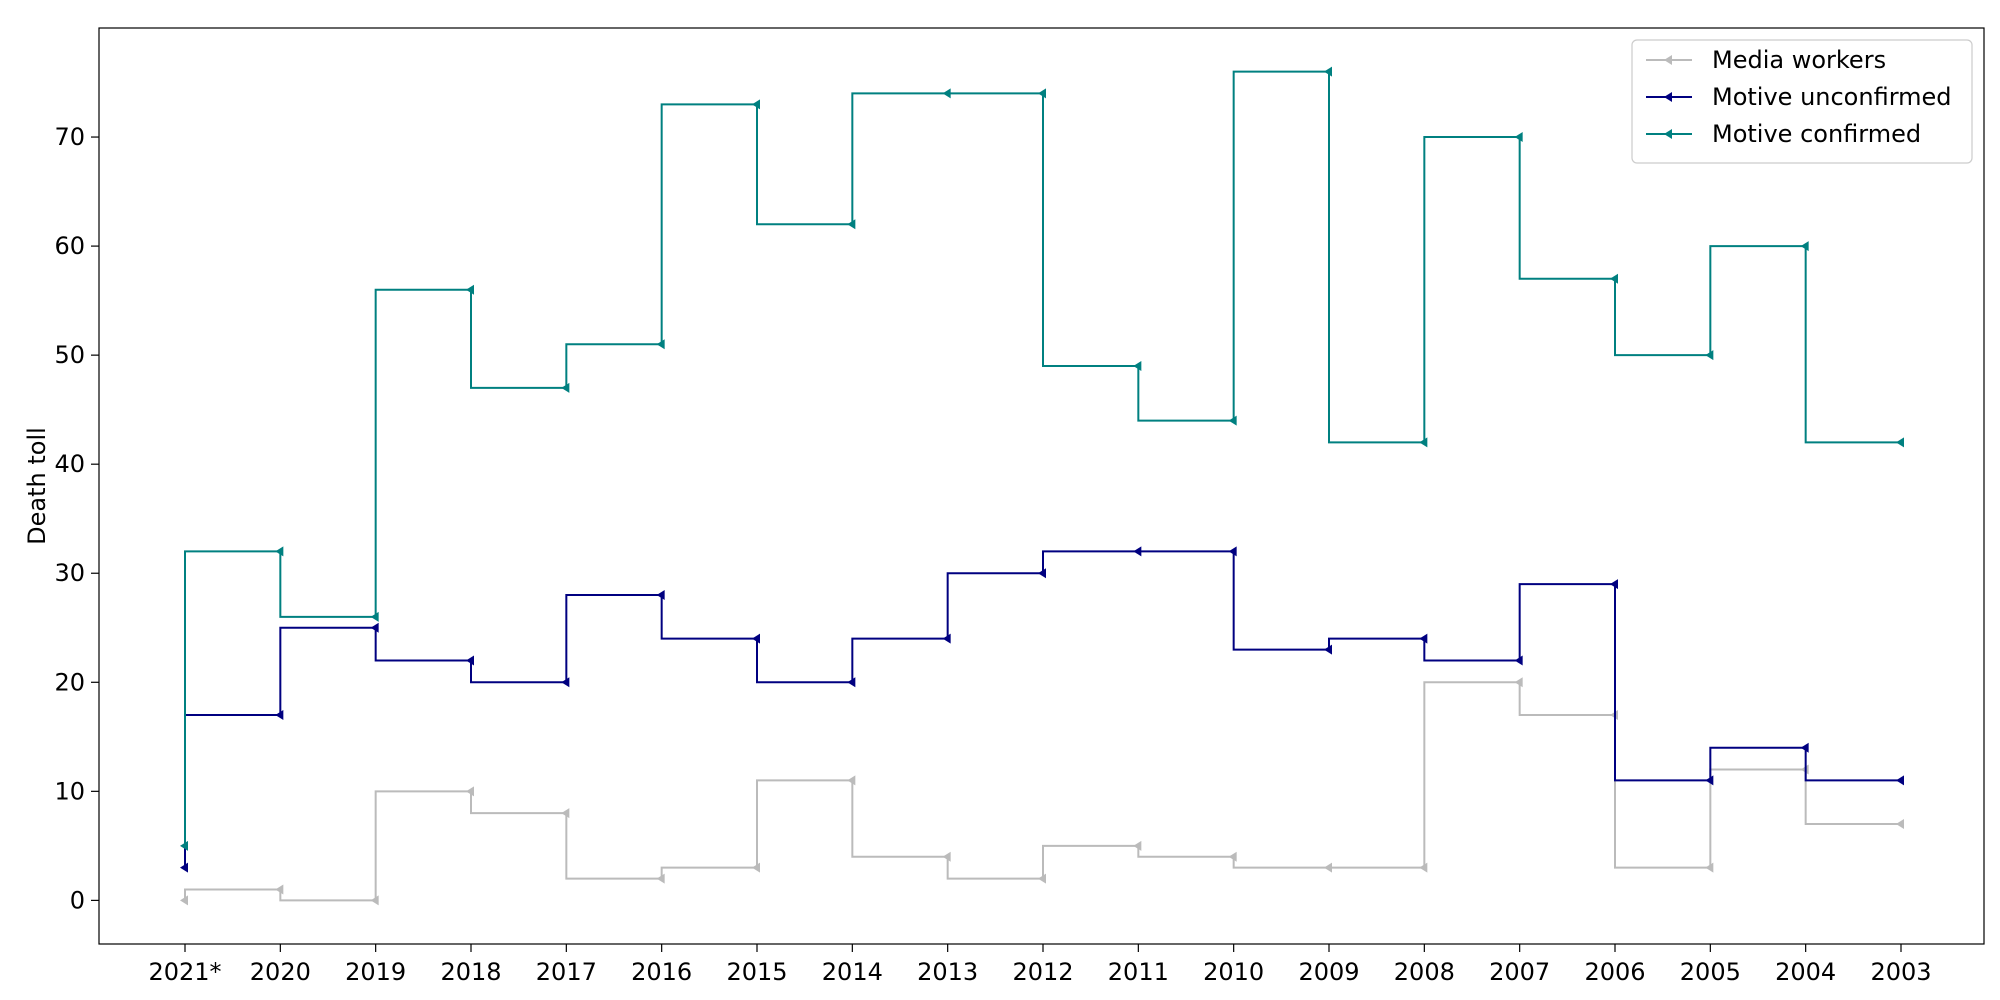 The image size is (2000, 1000). Describe the element at coordinates (947, 972) in the screenshot. I see `x-tick-label: 2013` at that location.